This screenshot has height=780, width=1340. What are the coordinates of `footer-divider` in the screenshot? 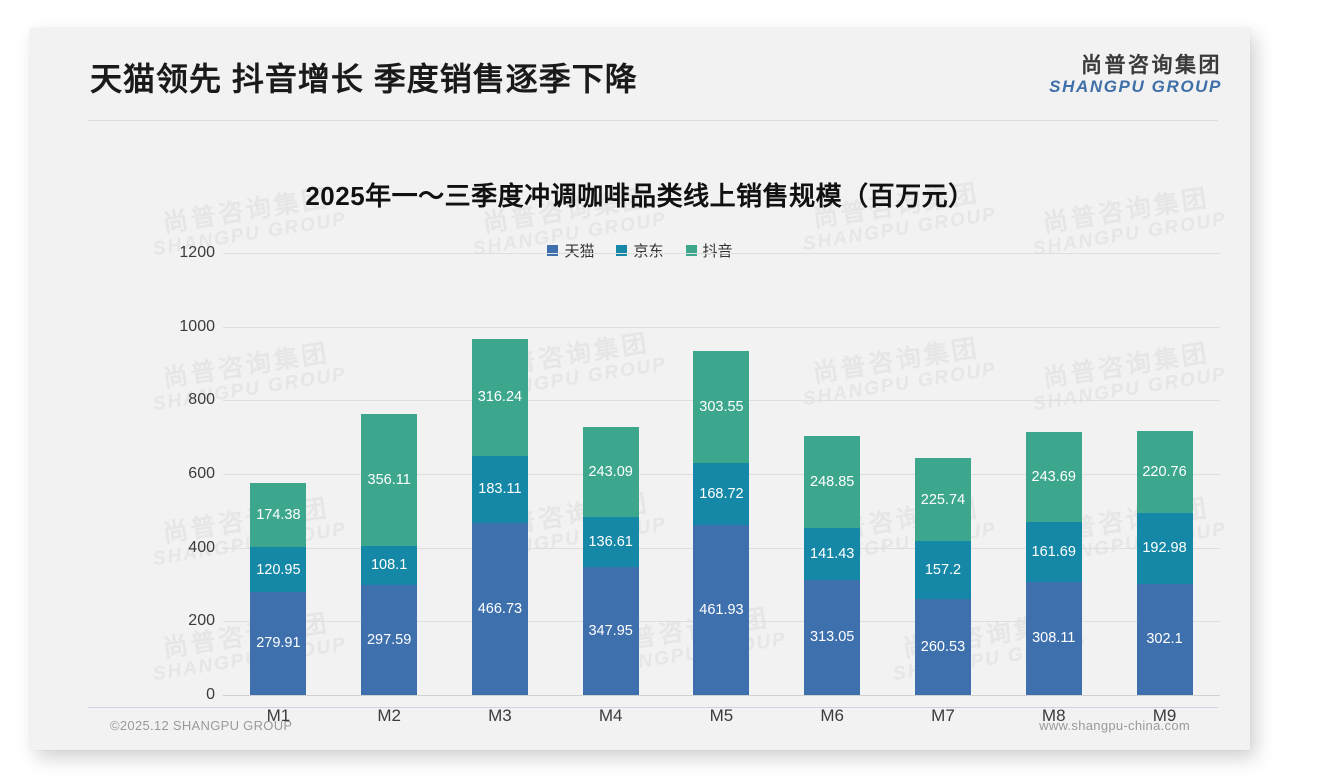 It's located at (653, 707).